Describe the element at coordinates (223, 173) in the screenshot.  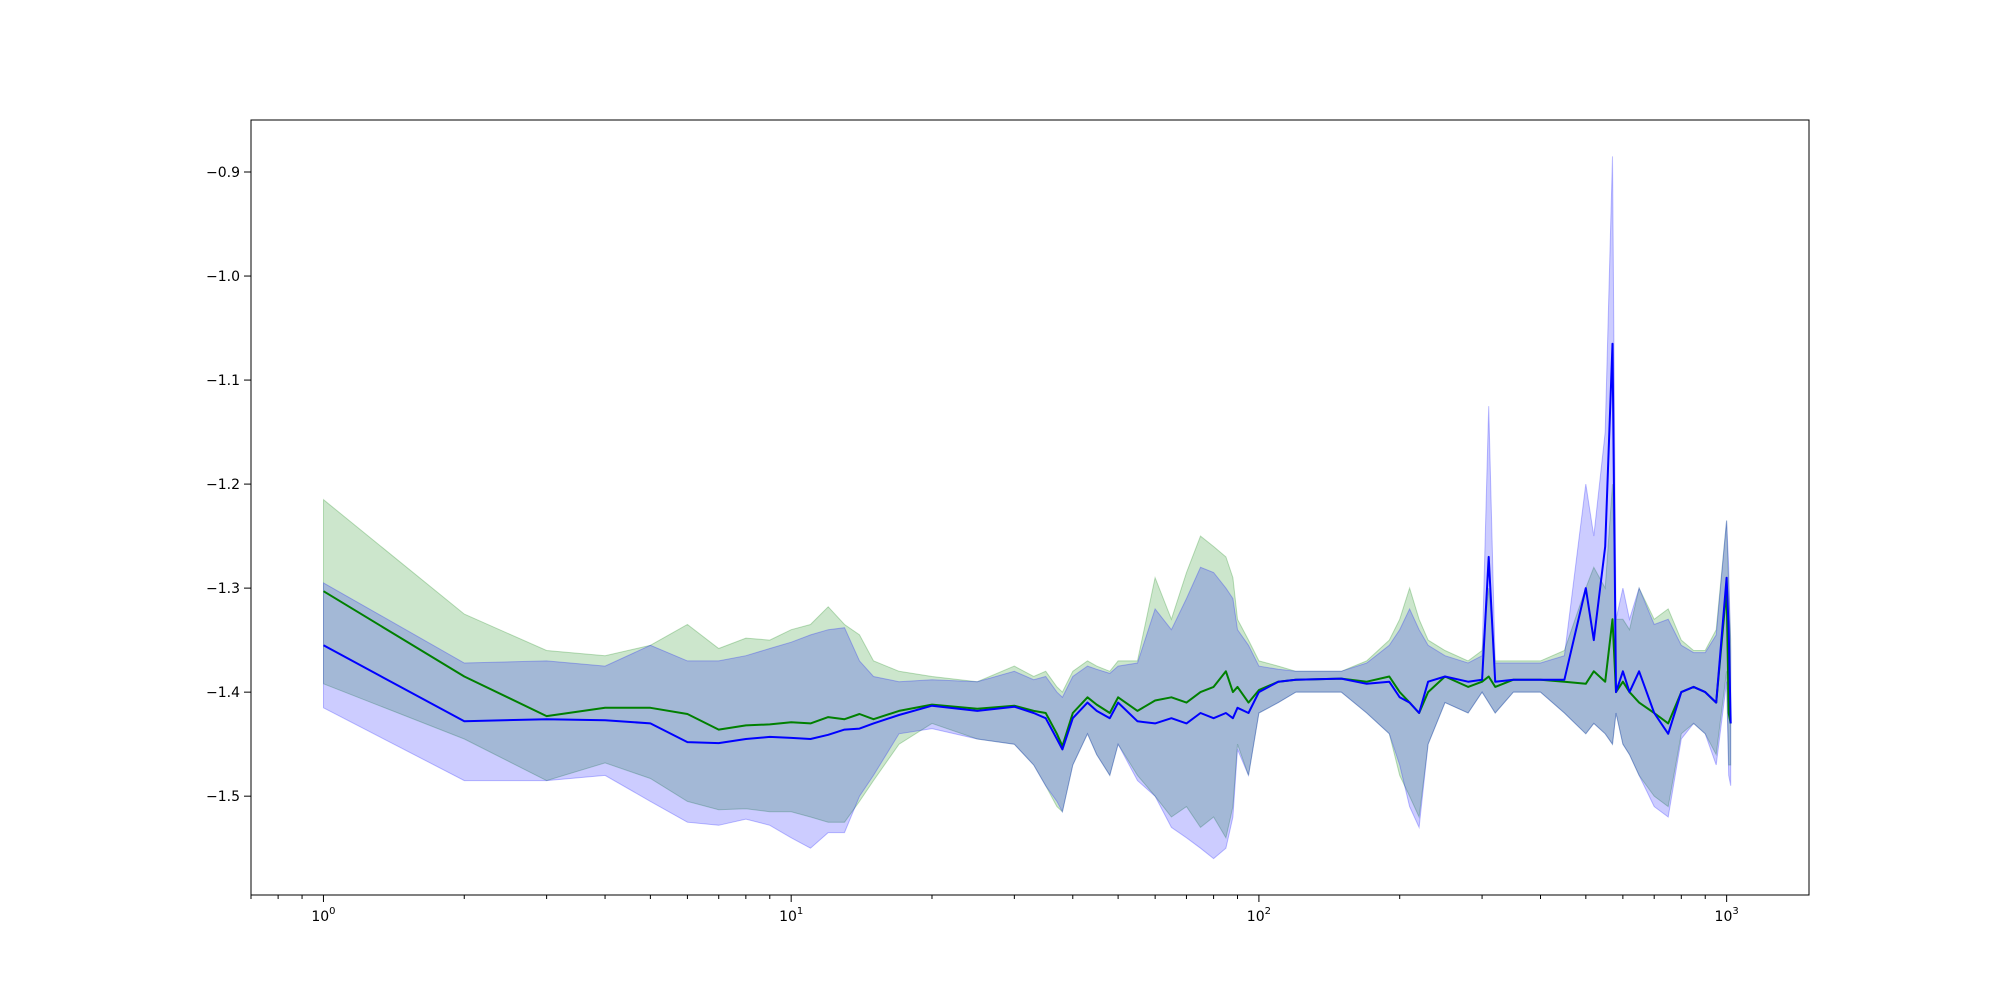
I see `y-tick-label: −0.9` at that location.